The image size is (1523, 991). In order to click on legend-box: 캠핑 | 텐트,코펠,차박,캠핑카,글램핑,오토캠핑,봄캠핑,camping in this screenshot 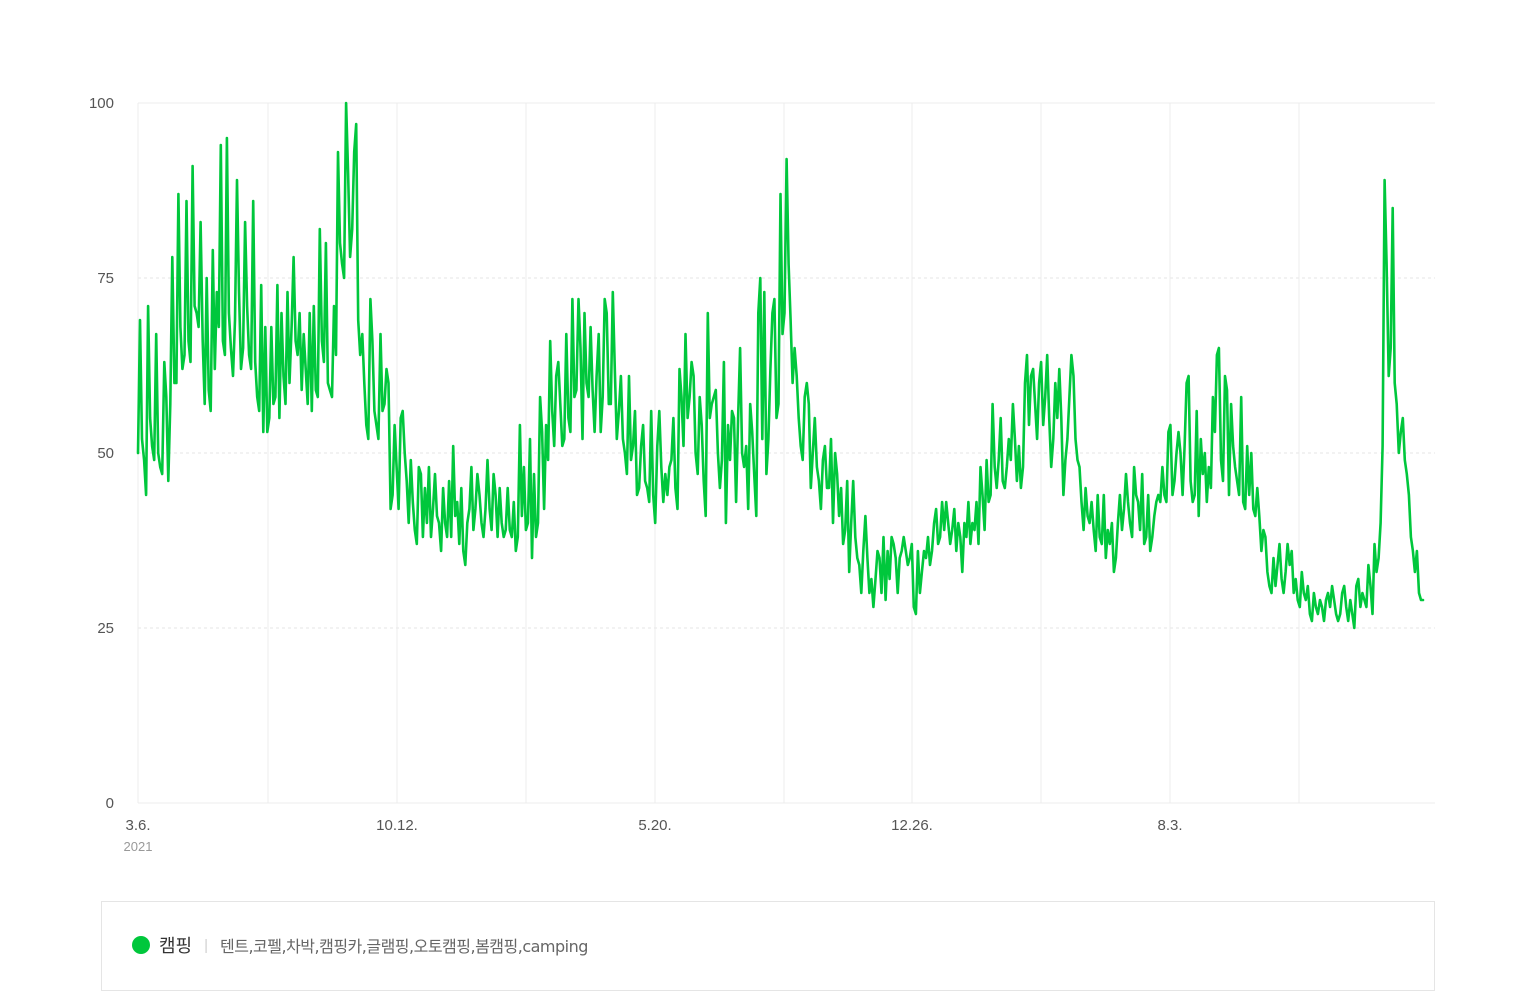, I will do `click(768, 946)`.